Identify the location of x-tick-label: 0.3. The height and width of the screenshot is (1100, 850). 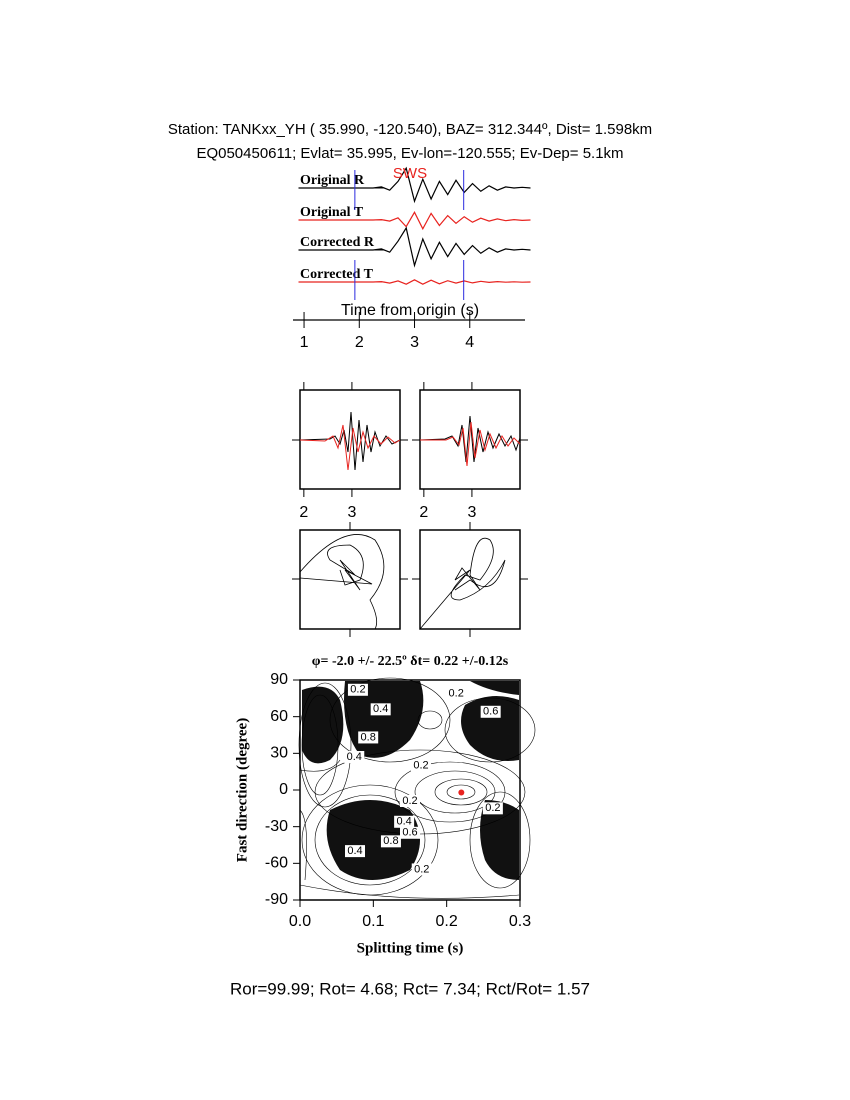
(520, 921).